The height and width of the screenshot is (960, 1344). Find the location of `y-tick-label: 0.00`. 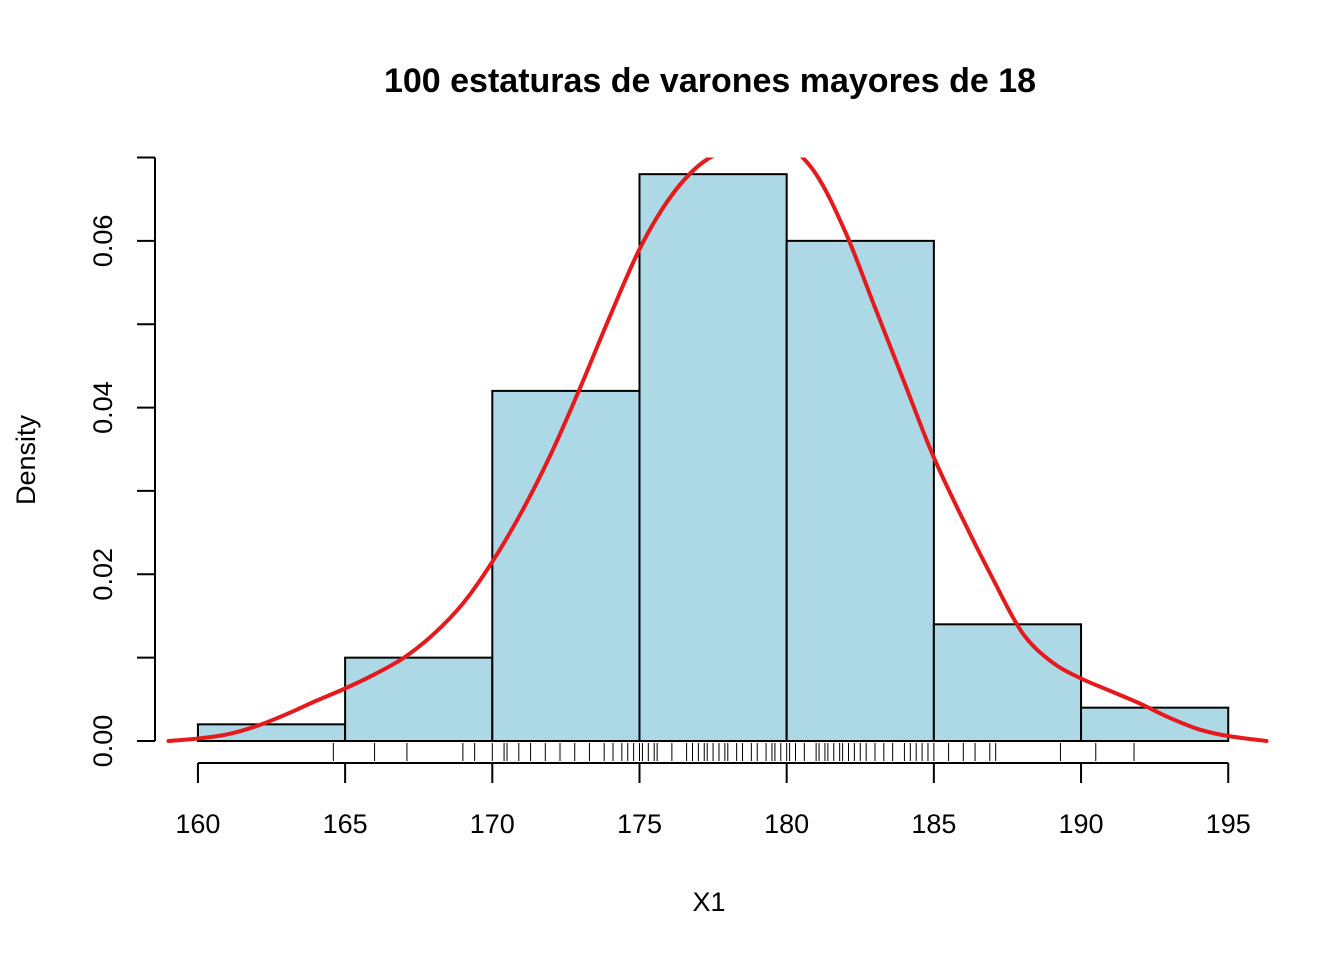

y-tick-label: 0.00 is located at coordinates (103, 741).